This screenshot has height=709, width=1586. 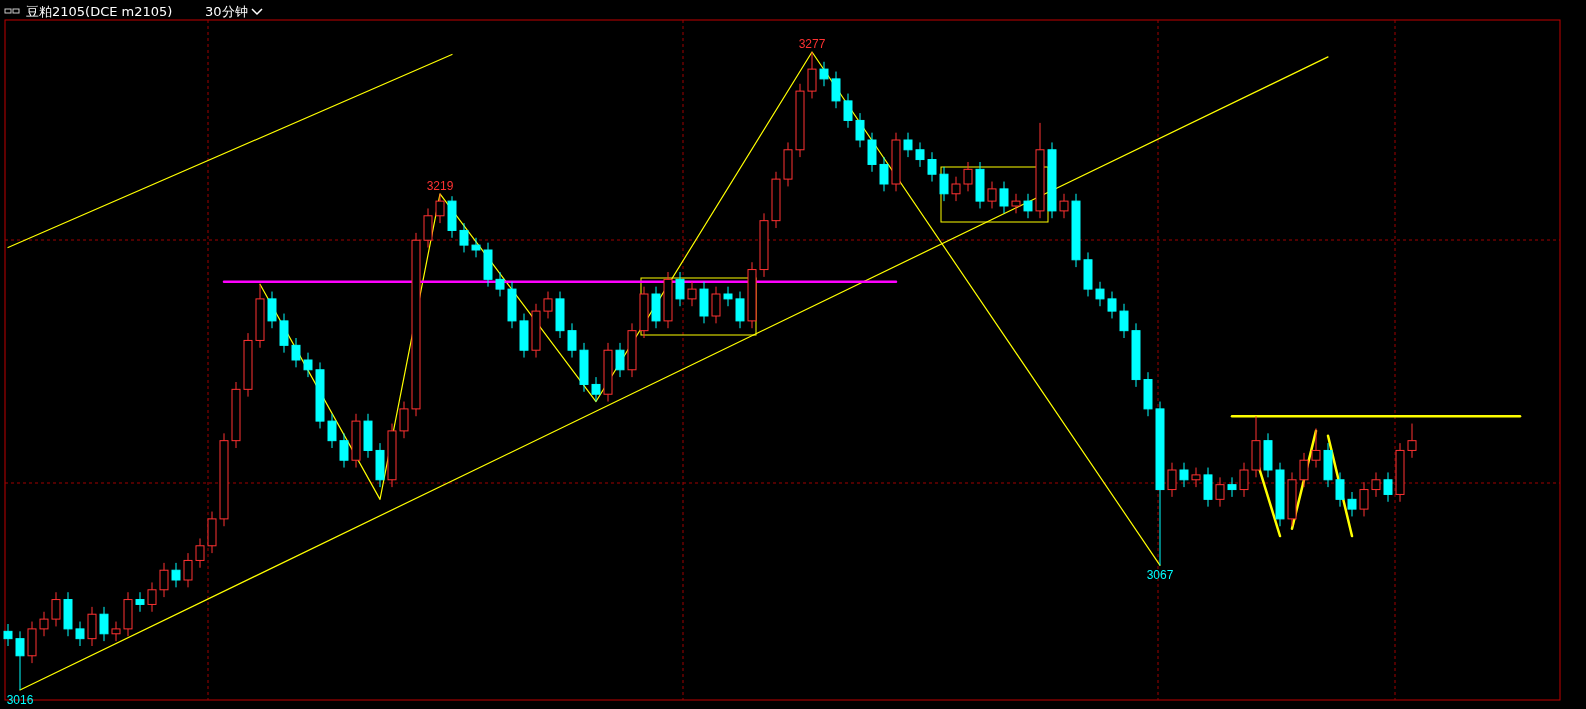 What do you see at coordinates (226, 11) in the screenshot?
I see `chart-subtitle: 30分钟` at bounding box center [226, 11].